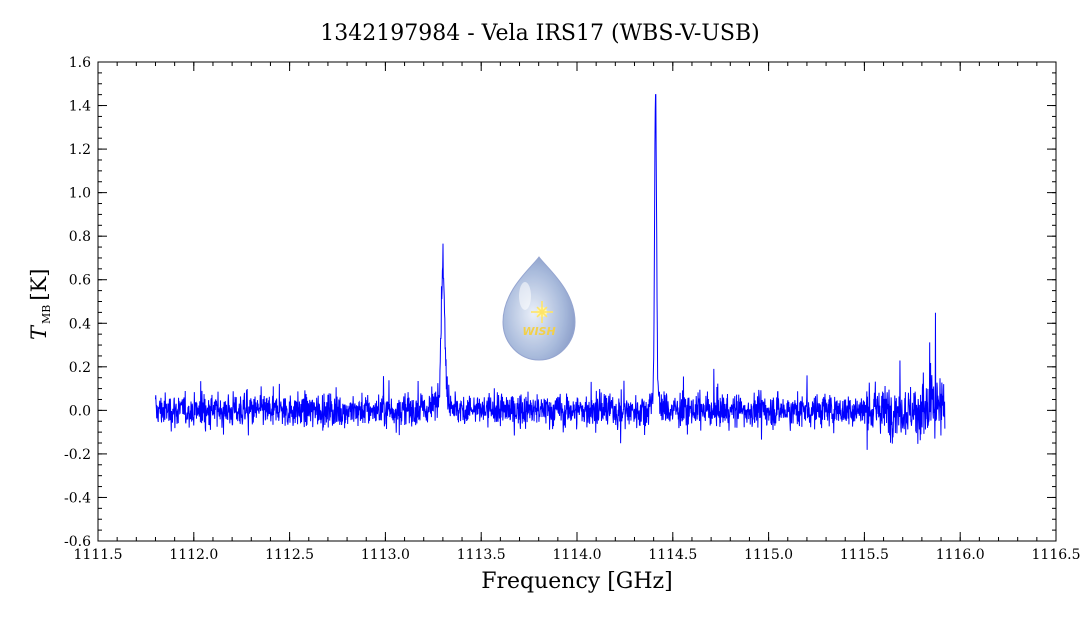  I want to click on x-tick-label: 1112.0, so click(193, 555).